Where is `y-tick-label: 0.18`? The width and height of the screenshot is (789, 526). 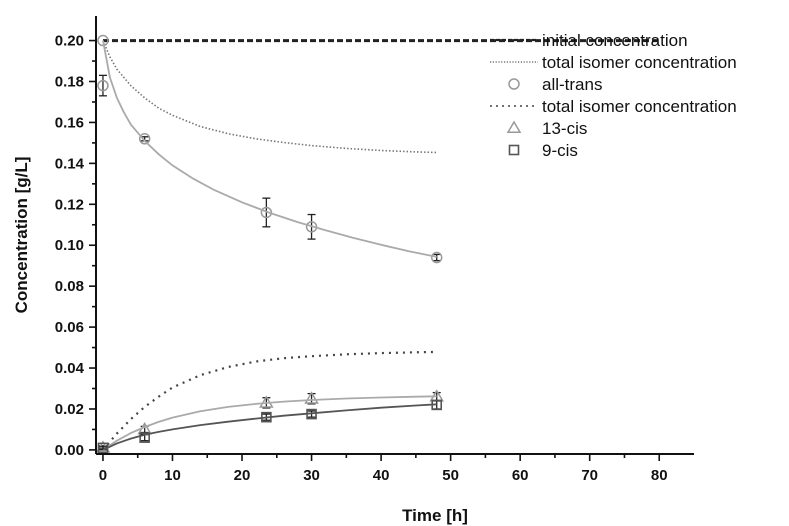
y-tick-label: 0.18 is located at coordinates (69, 81).